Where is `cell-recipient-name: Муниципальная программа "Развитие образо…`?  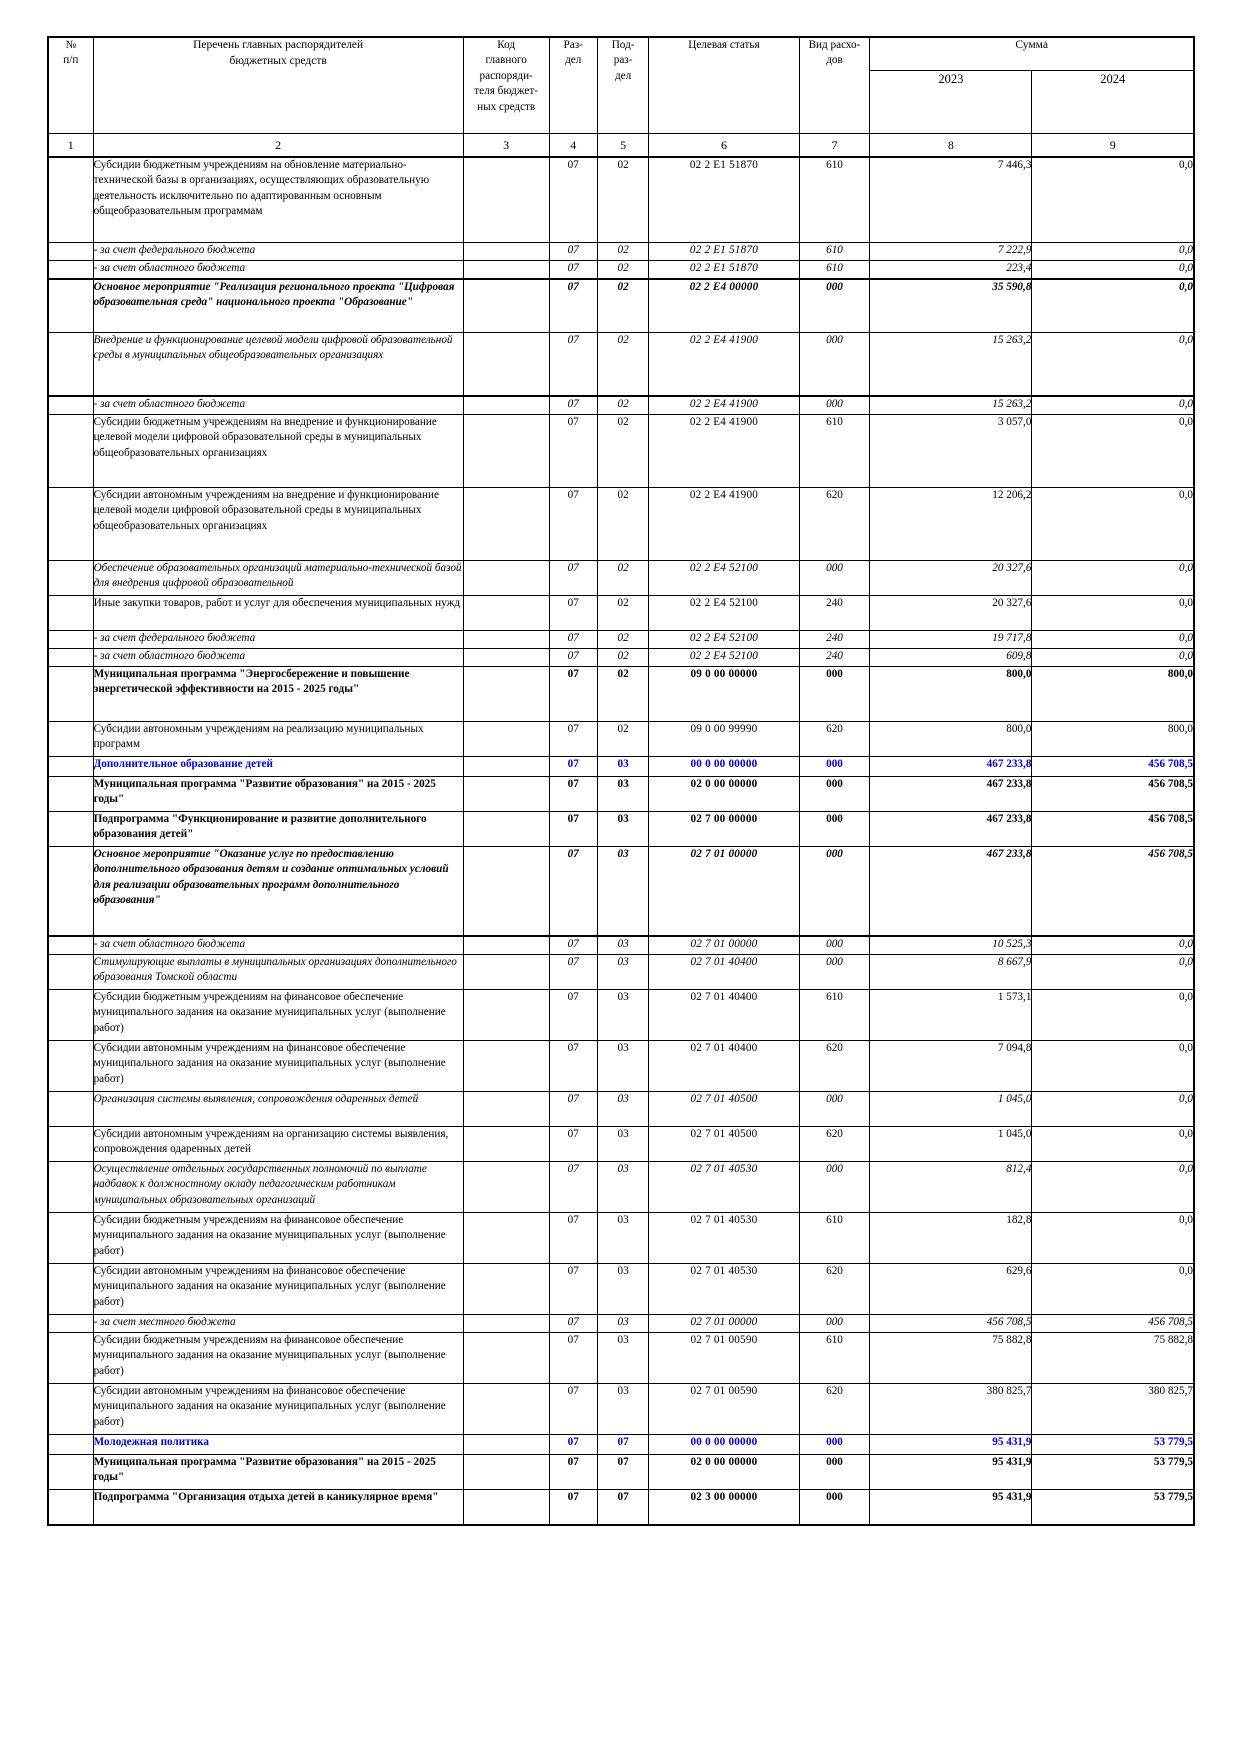
cell-recipient-name: Муниципальная программа "Развитие образо… is located at coordinates (278, 1472).